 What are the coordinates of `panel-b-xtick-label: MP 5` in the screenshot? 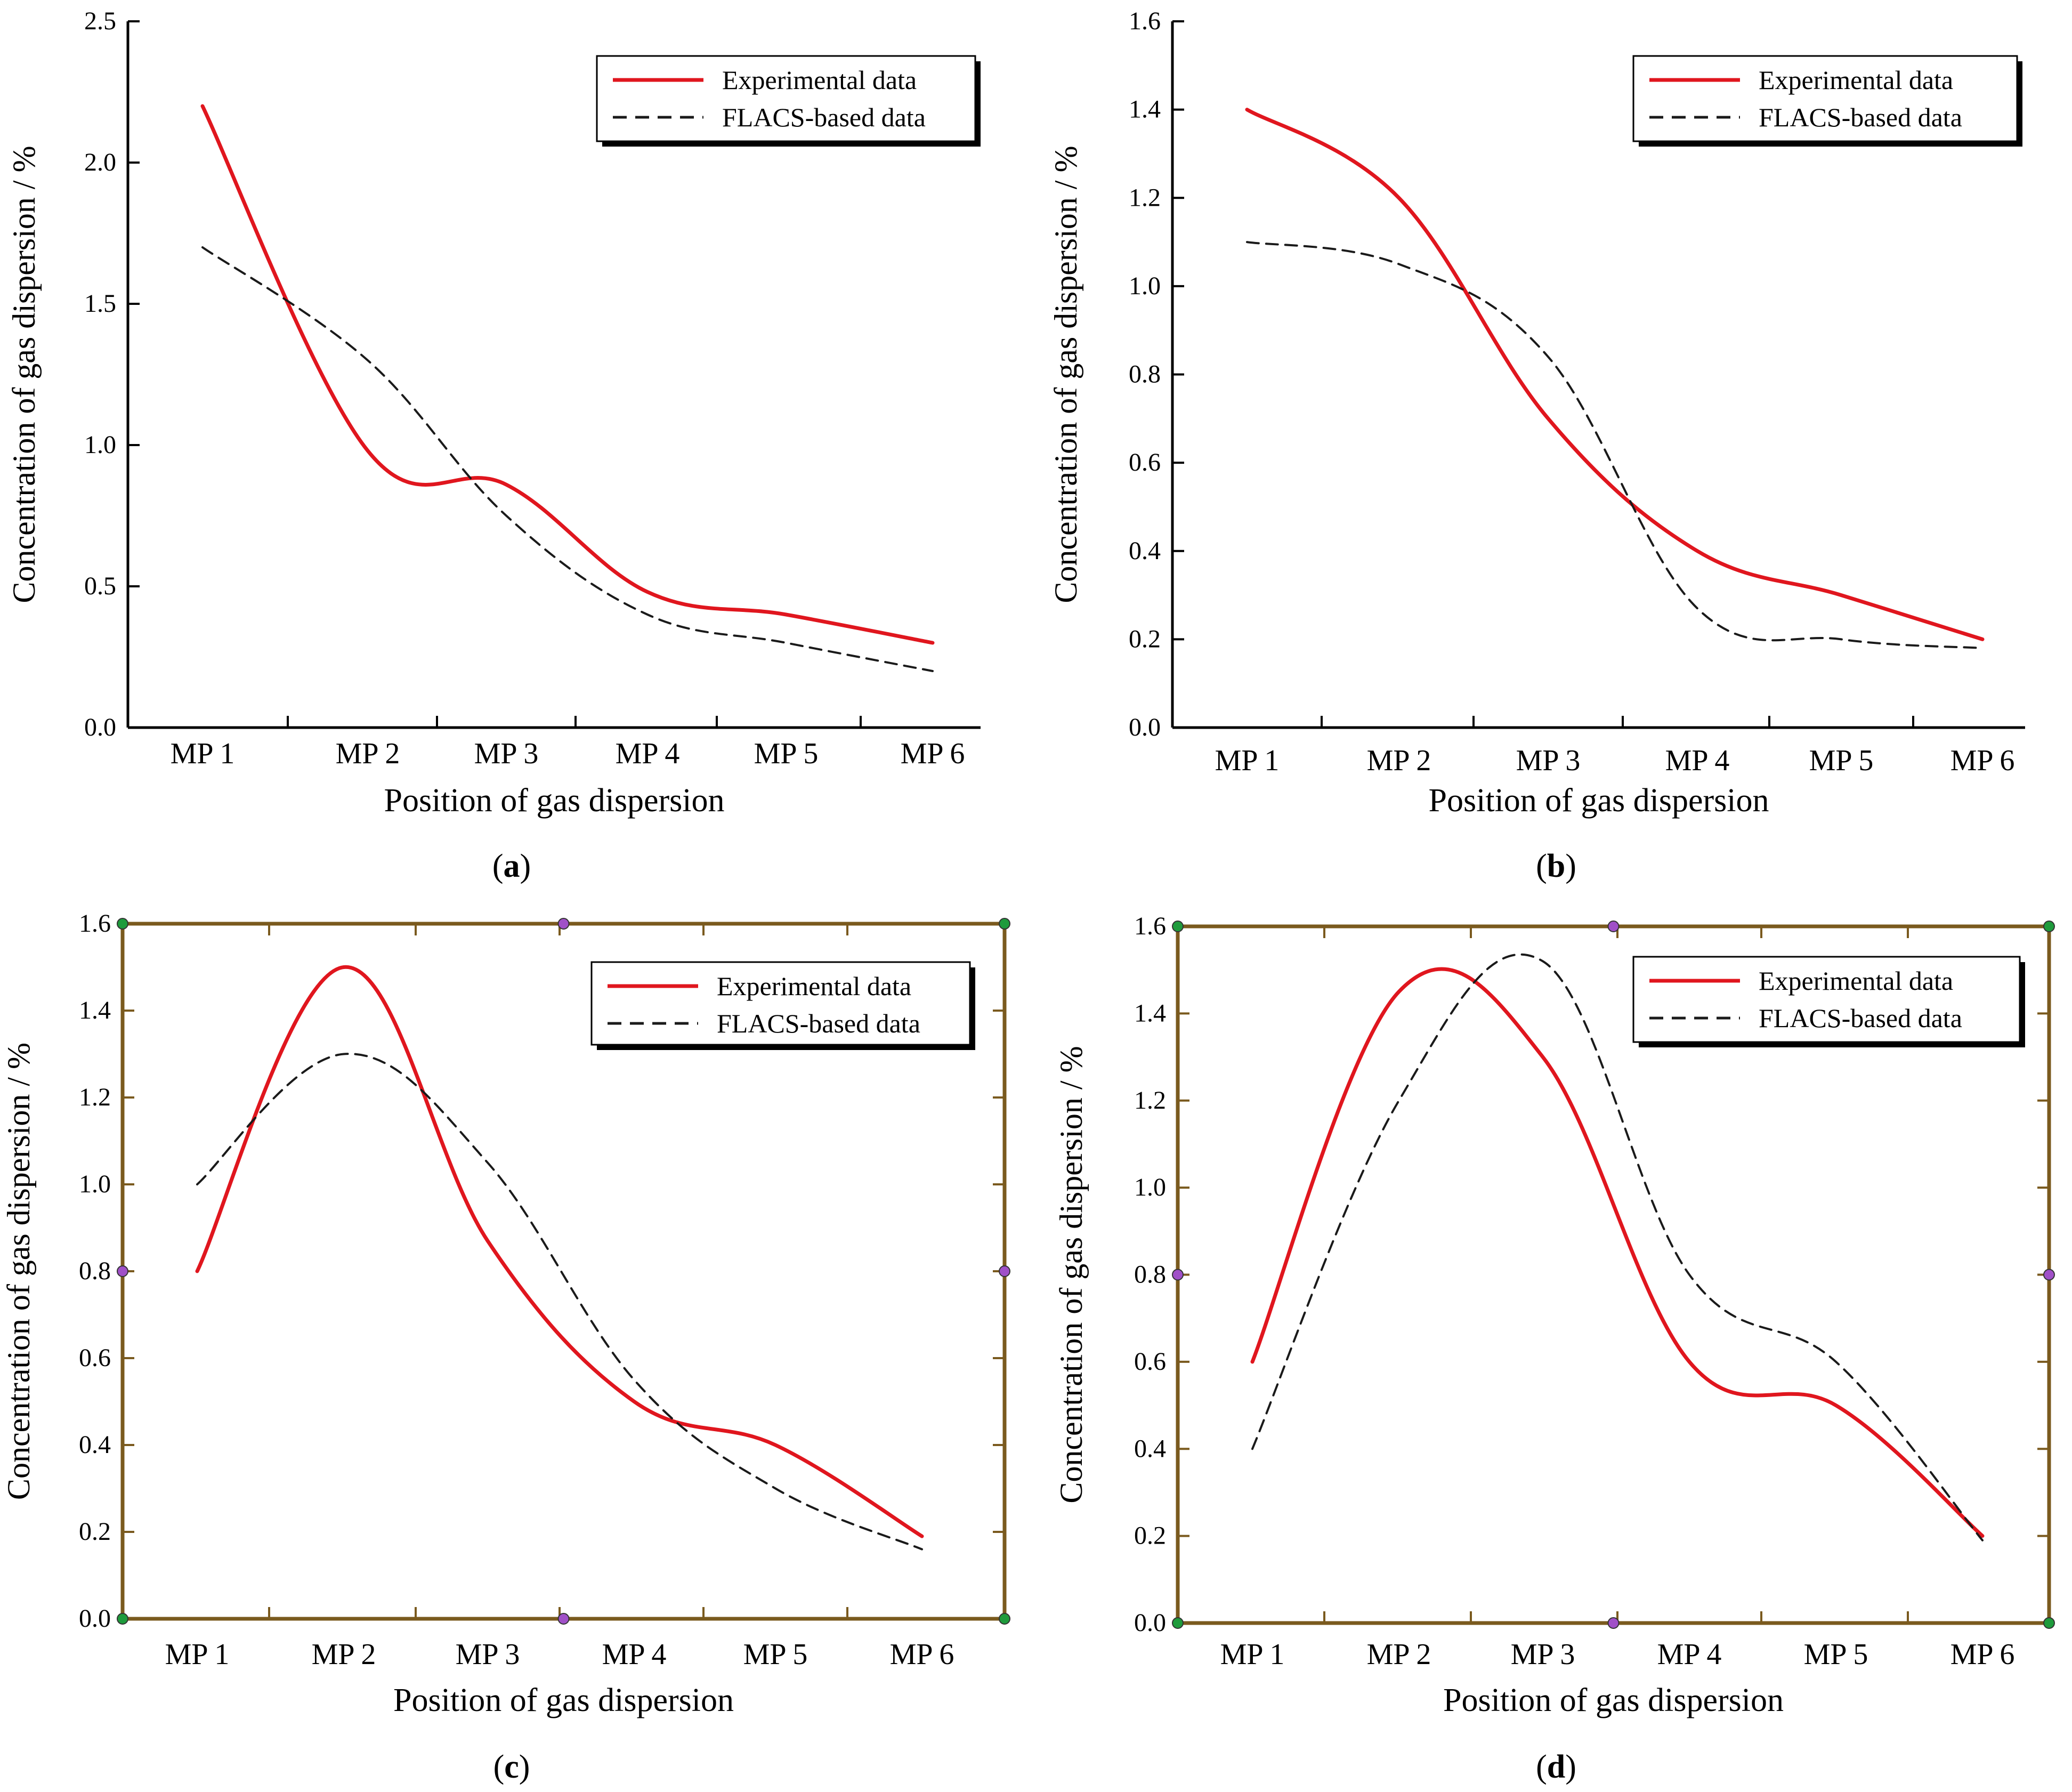 It's located at (1841, 760).